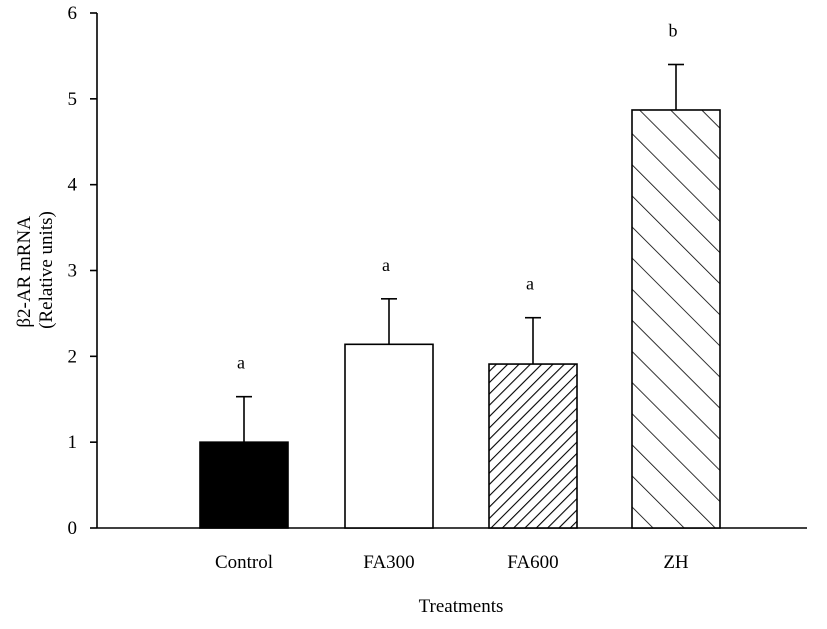 This screenshot has width=827, height=629. Describe the element at coordinates (673, 31) in the screenshot. I see `significance-letter: b` at that location.